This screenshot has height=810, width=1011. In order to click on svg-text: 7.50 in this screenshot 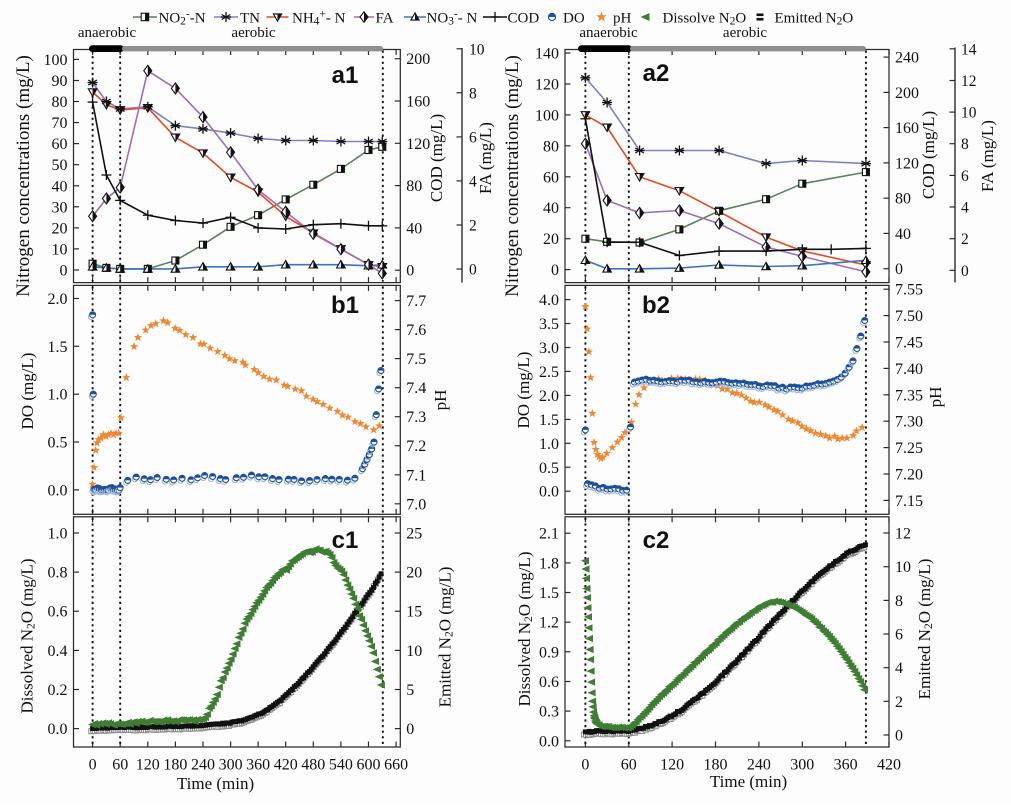, I will do `click(909, 316)`.